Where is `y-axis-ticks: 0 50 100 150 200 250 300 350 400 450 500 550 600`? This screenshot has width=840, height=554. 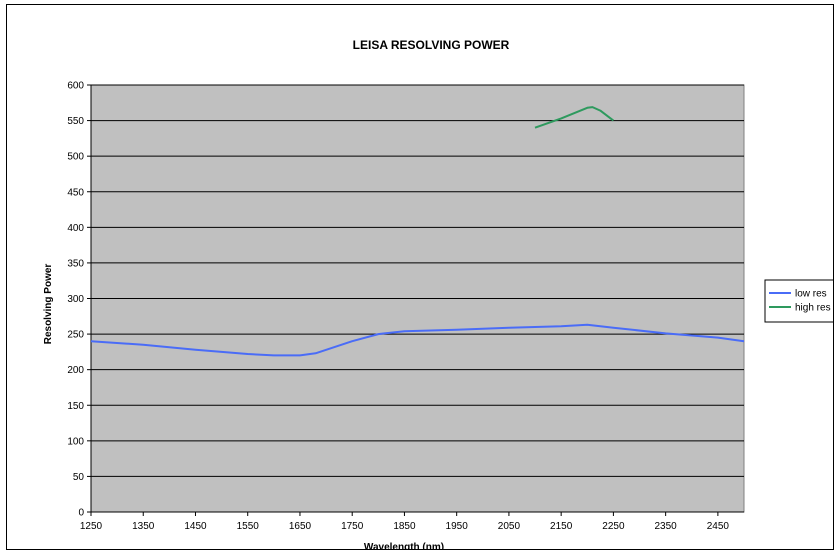
y-axis-ticks: 0 50 100 150 200 250 300 350 400 450 500 550 600 is located at coordinates (79, 300).